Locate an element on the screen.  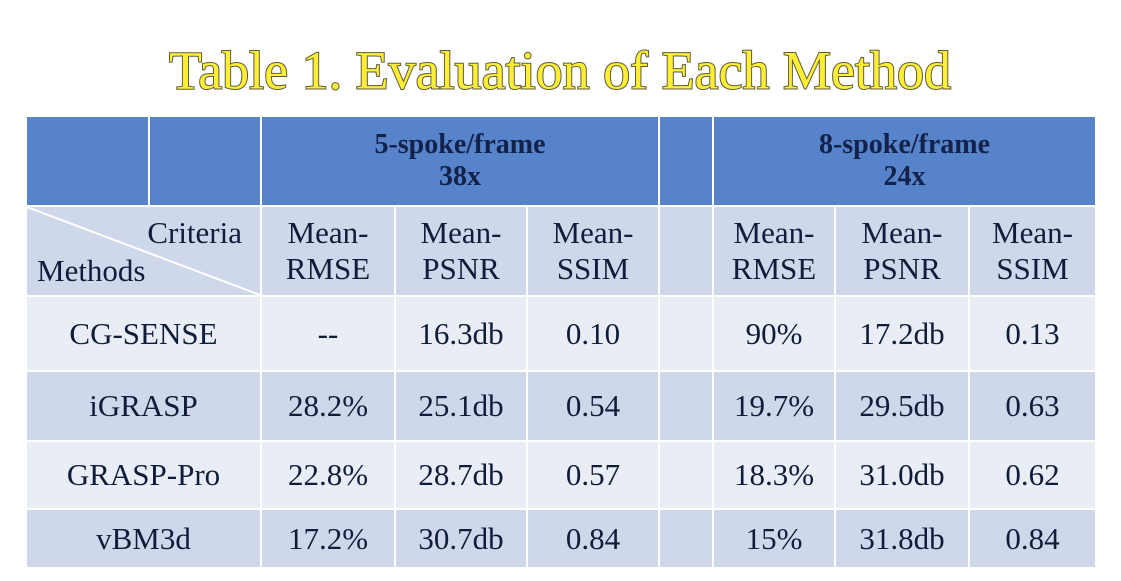
value-cell: 28.2% is located at coordinates (328, 406).